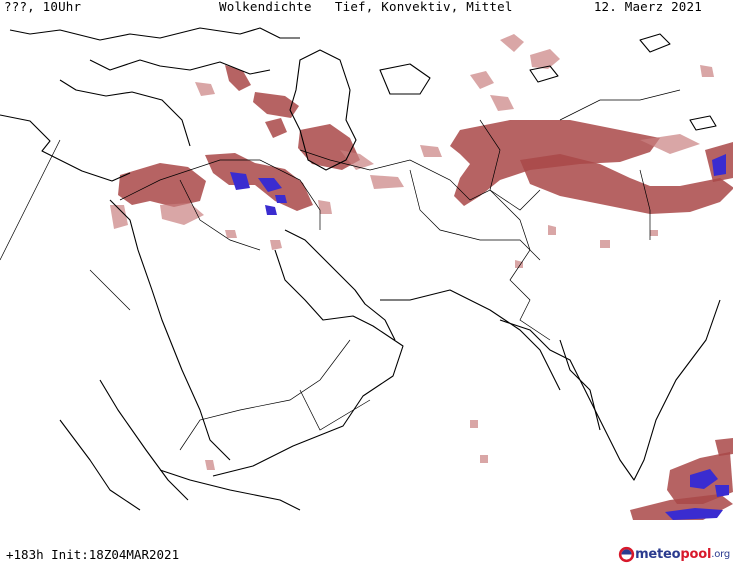  What do you see at coordinates (696, 554) in the screenshot?
I see `logo-text-pool: pool` at bounding box center [696, 554].